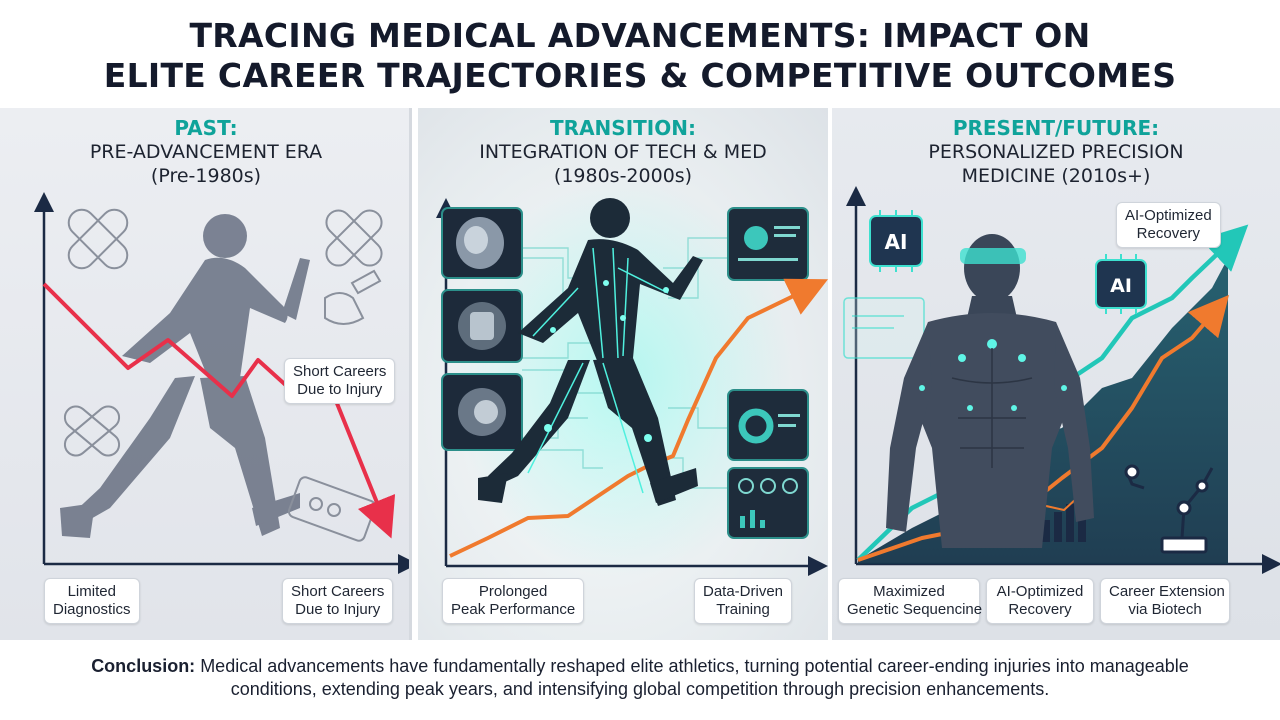 This screenshot has width=1280, height=720. Describe the element at coordinates (206, 176) in the screenshot. I see `past-subtitle-line-2: (Pre-1980s)` at that location.